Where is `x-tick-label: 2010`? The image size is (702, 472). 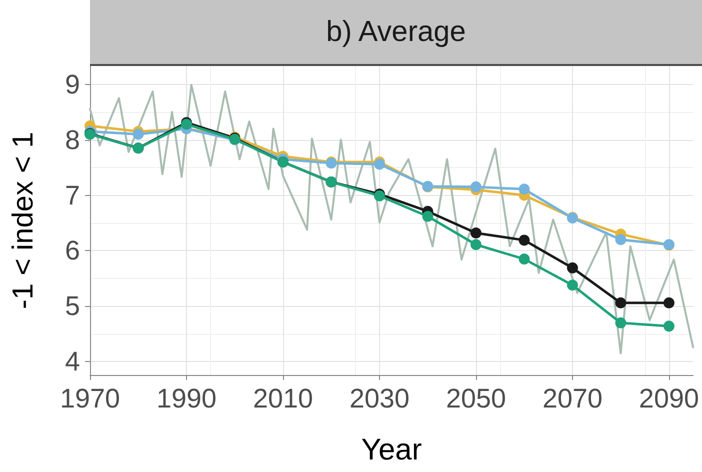
x-tick-label: 2010 is located at coordinates (283, 399).